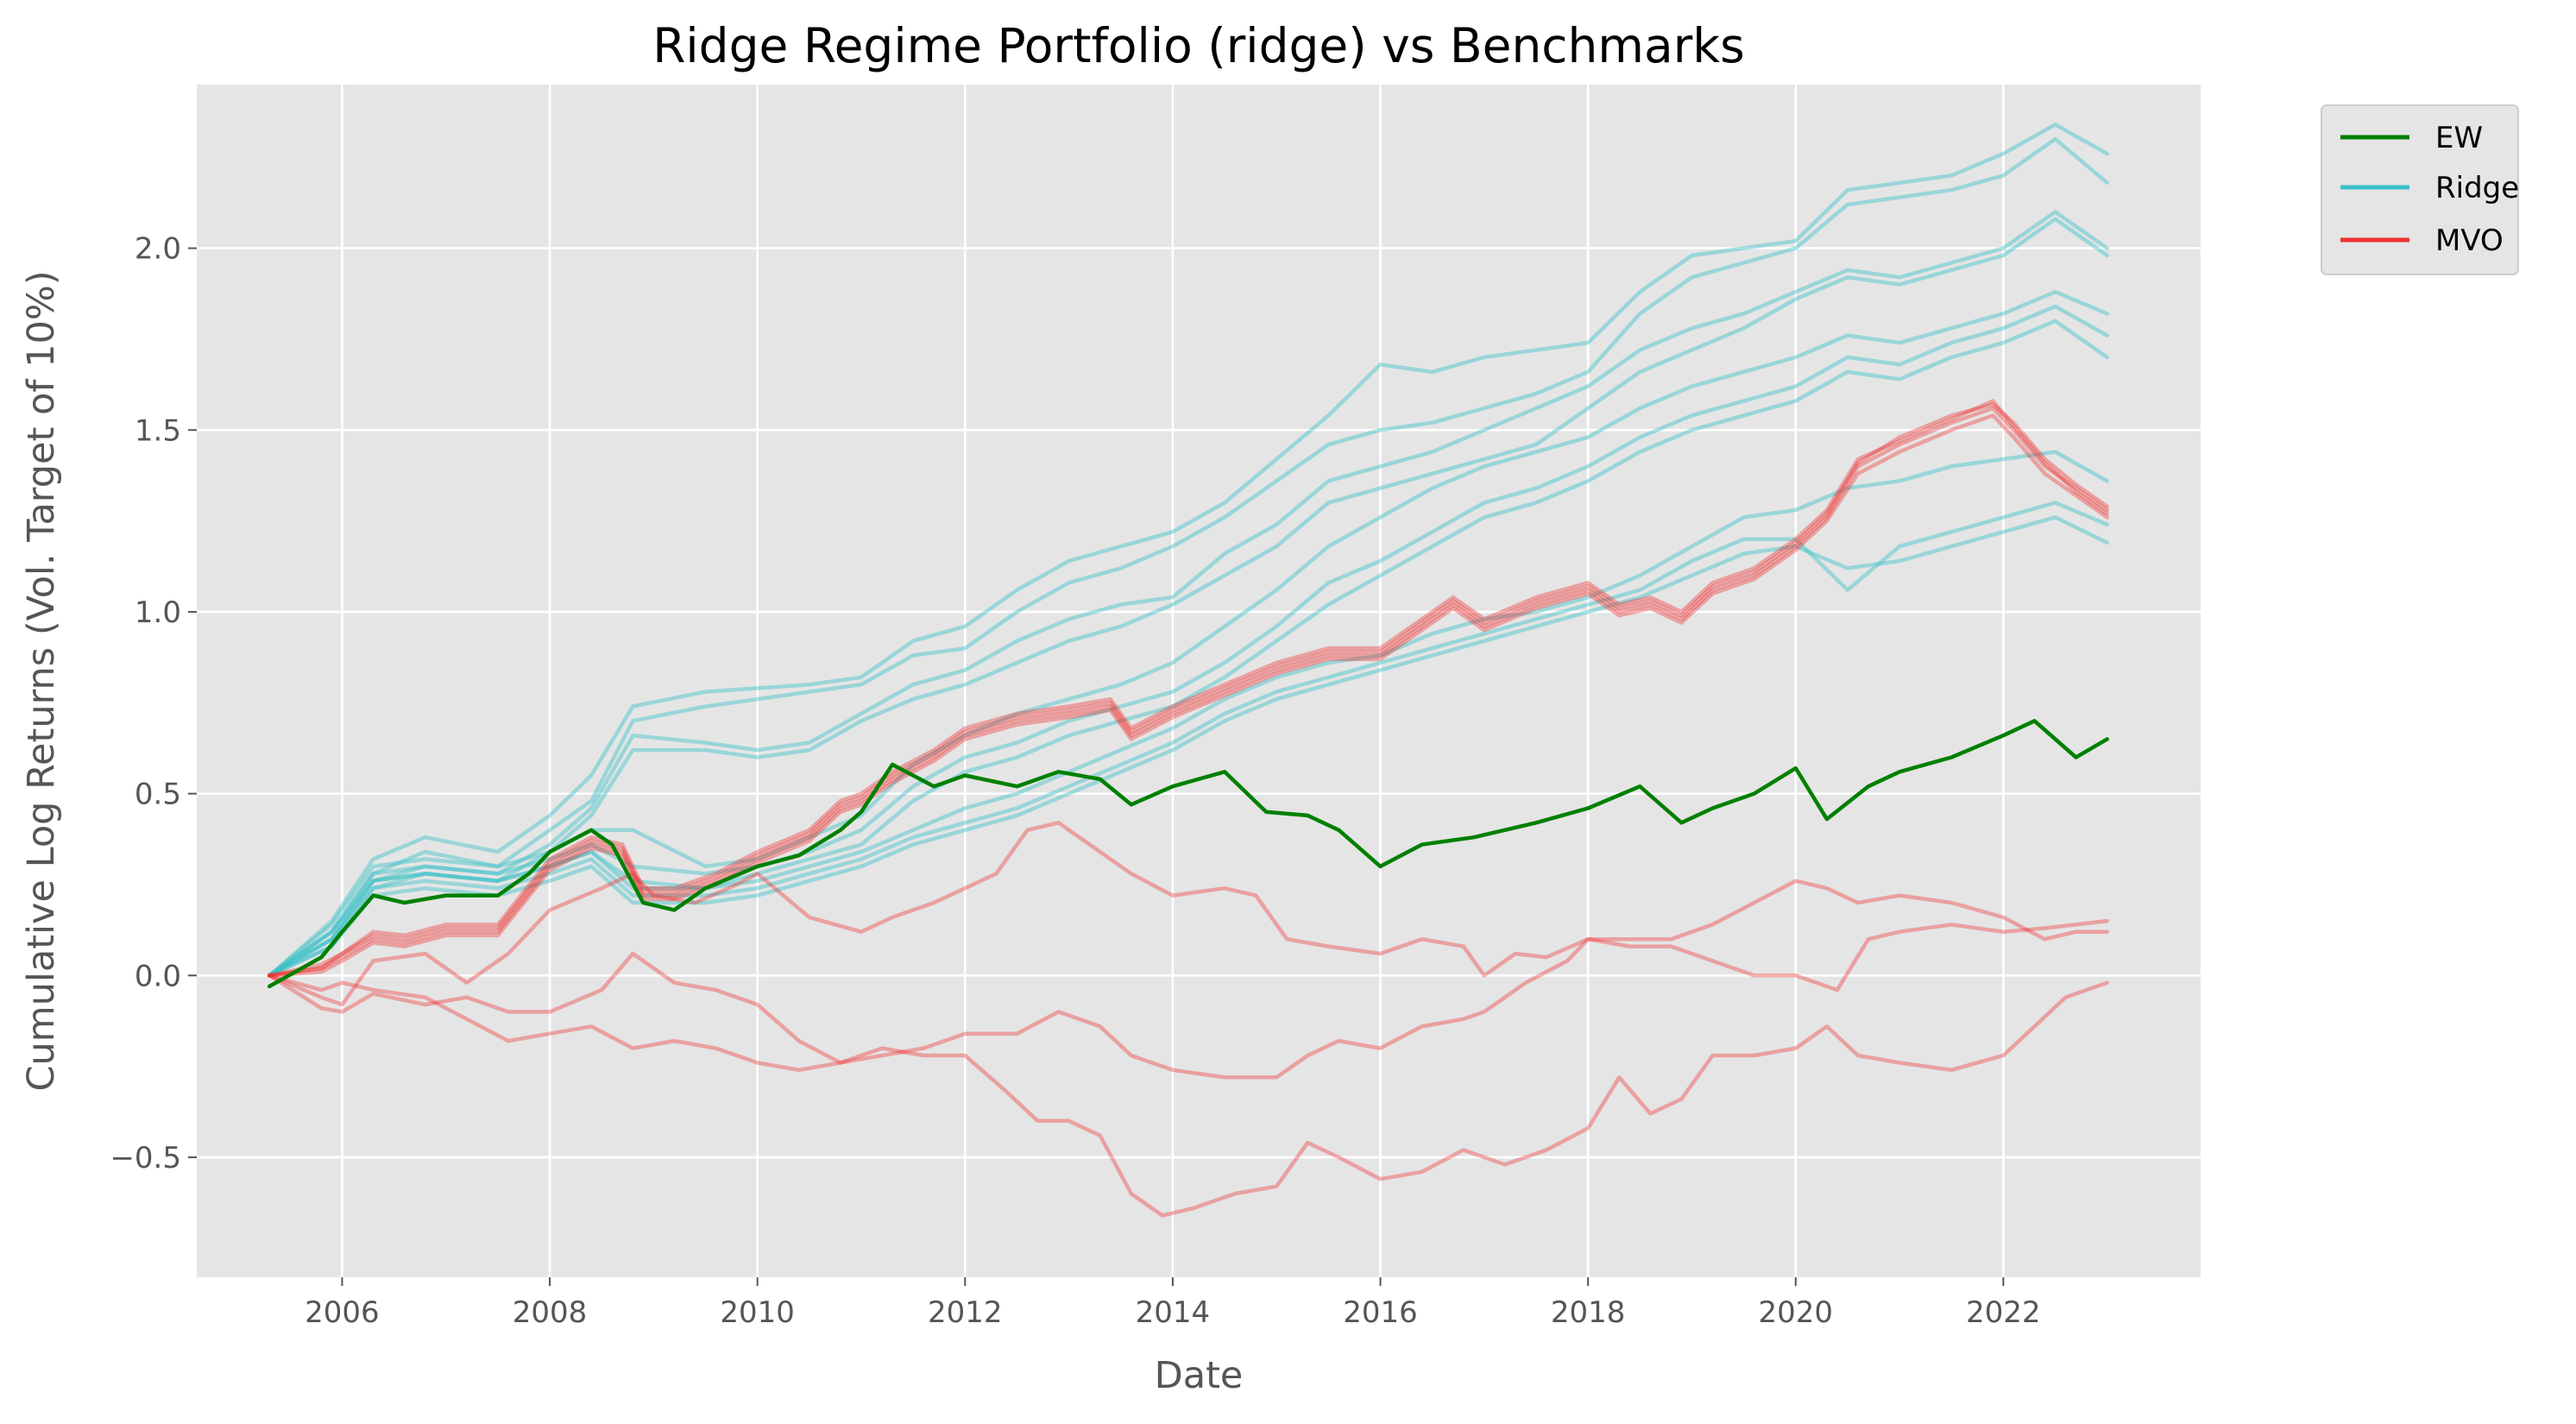  What do you see at coordinates (1173, 1312) in the screenshot?
I see `x-tick-label: 2014` at bounding box center [1173, 1312].